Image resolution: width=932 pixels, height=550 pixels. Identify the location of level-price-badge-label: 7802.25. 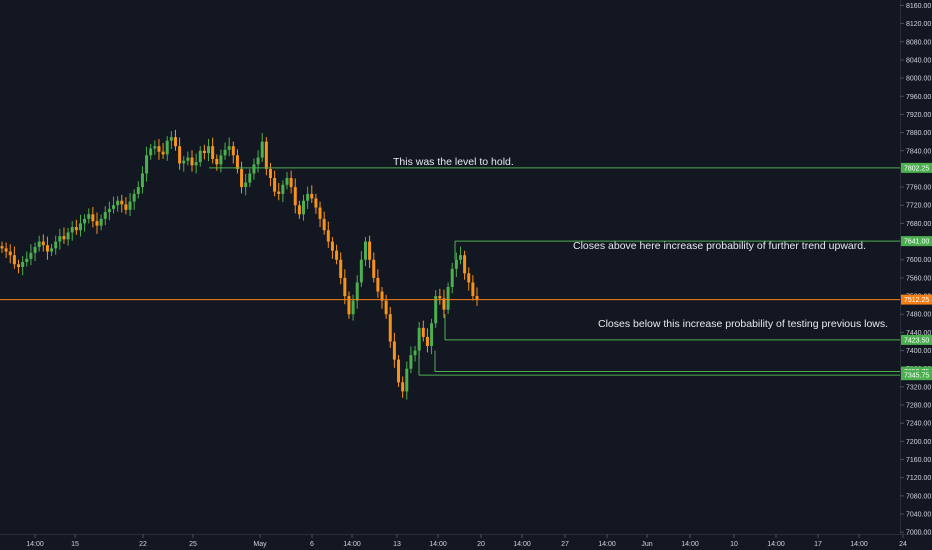
(916, 168).